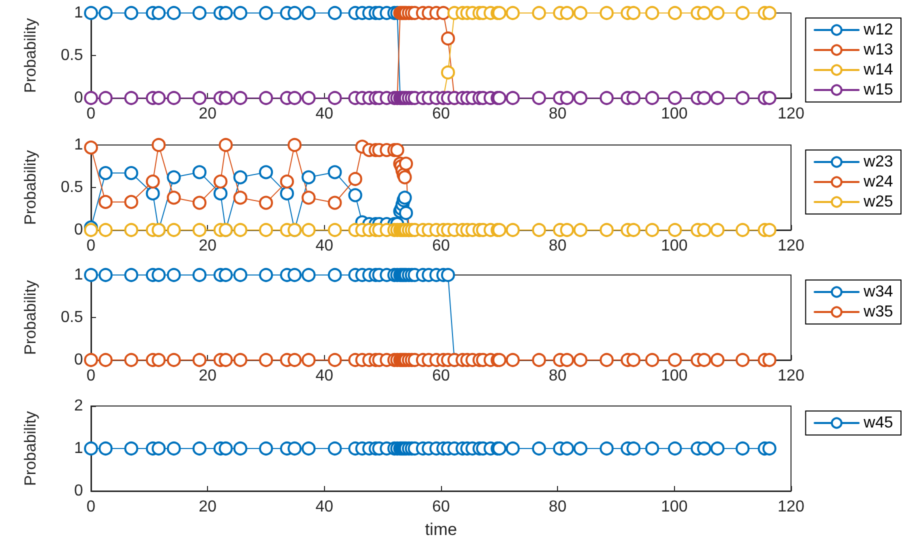 This screenshot has width=909, height=557. What do you see at coordinates (878, 182) in the screenshot?
I see `legend-label: w24` at bounding box center [878, 182].